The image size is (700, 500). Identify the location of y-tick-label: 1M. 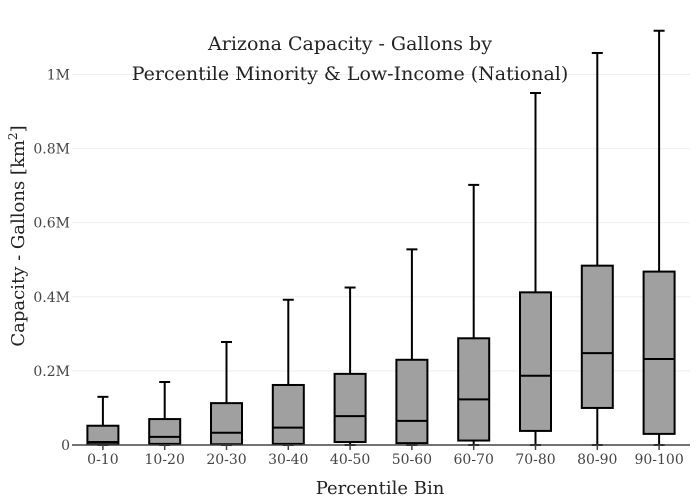
(58, 75).